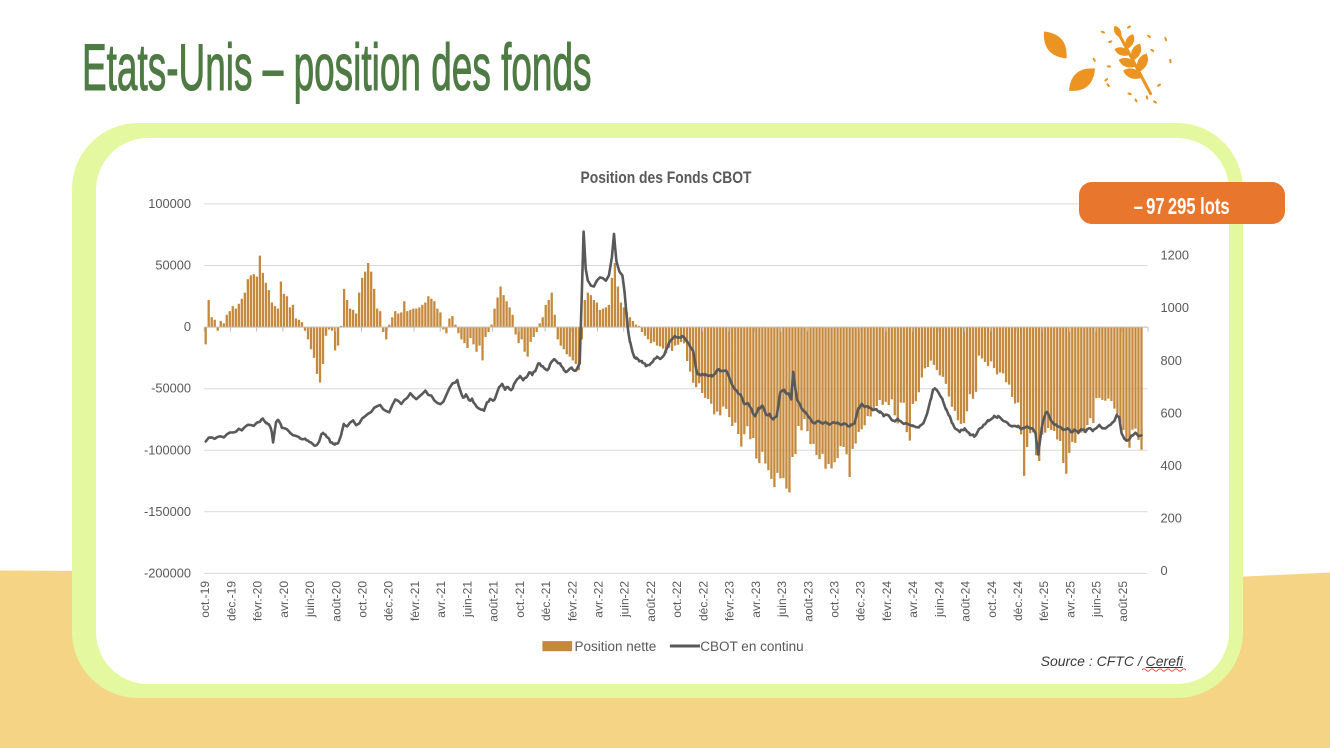  What do you see at coordinates (966, 601) in the screenshot?
I see `svg-text: août-24` at bounding box center [966, 601].